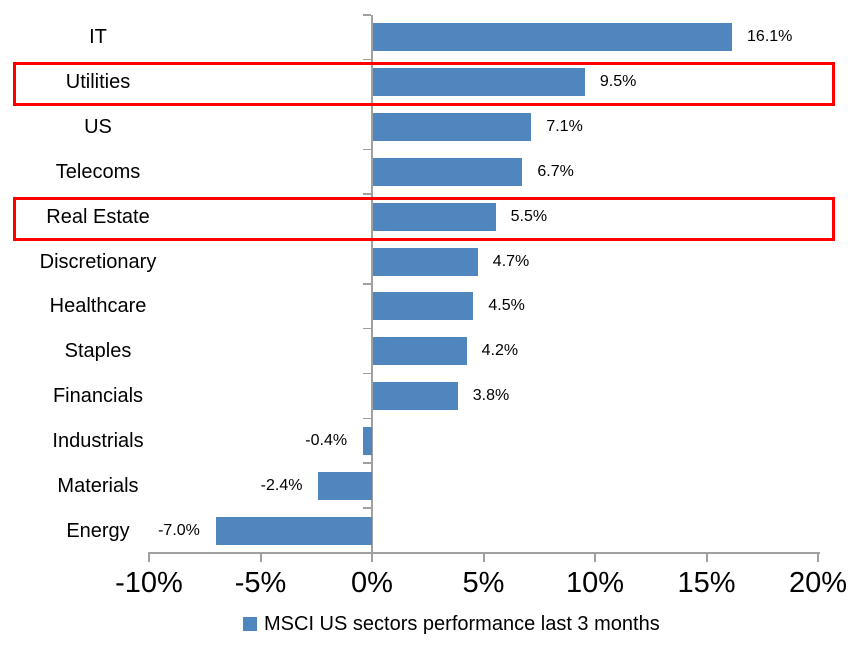  Describe the element at coordinates (506, 306) in the screenshot. I see `value-label: 4.5%` at that location.